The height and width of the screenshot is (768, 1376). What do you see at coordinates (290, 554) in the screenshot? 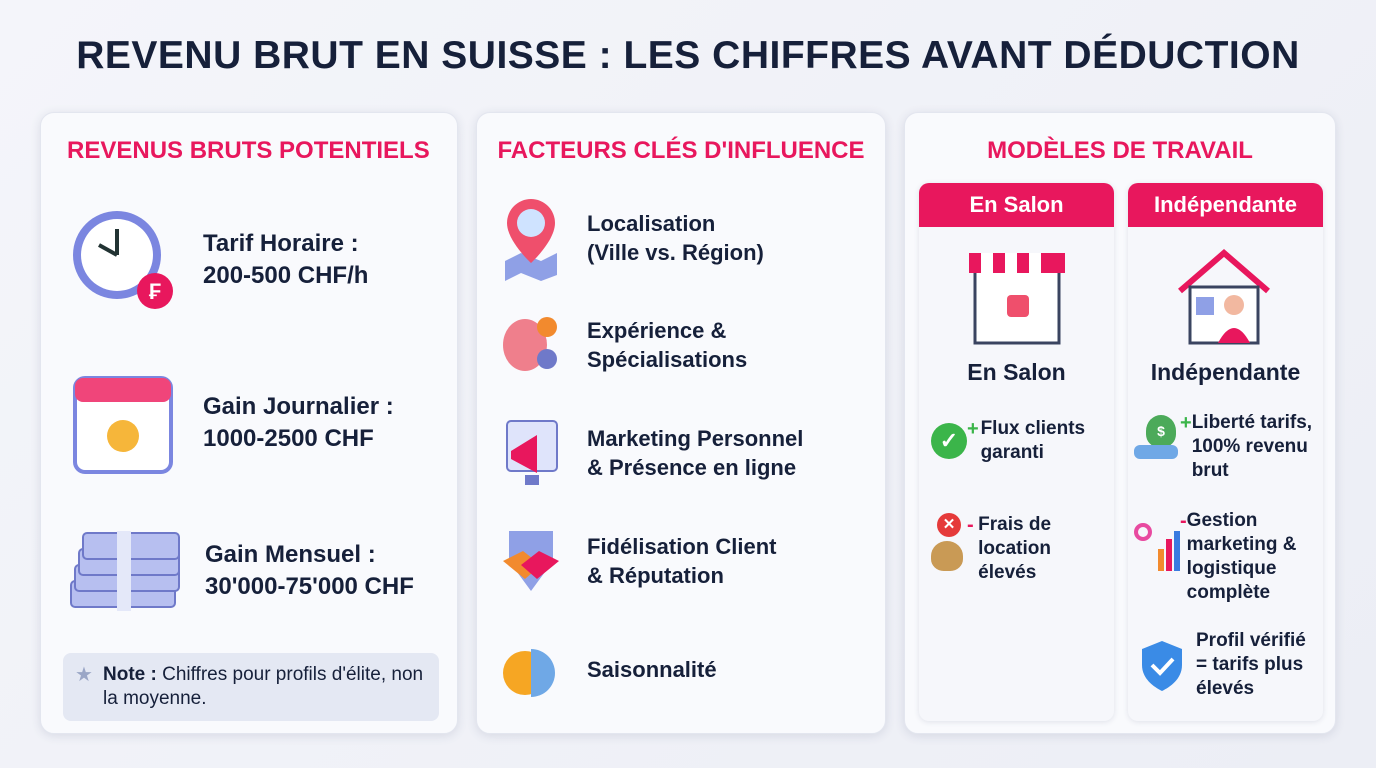
I see `monthly-label: Gain Mensuel :` at bounding box center [290, 554].